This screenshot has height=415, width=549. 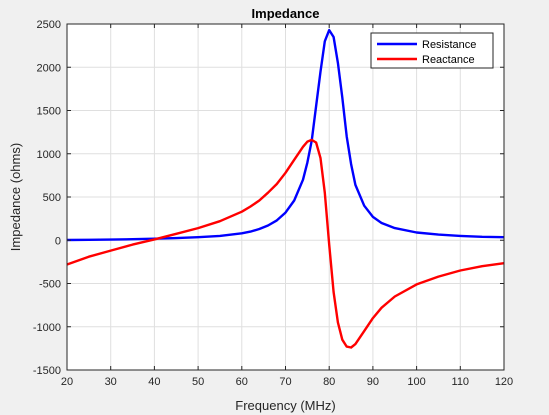 What do you see at coordinates (329, 382) in the screenshot?
I see `x-tick-label: 80` at bounding box center [329, 382].